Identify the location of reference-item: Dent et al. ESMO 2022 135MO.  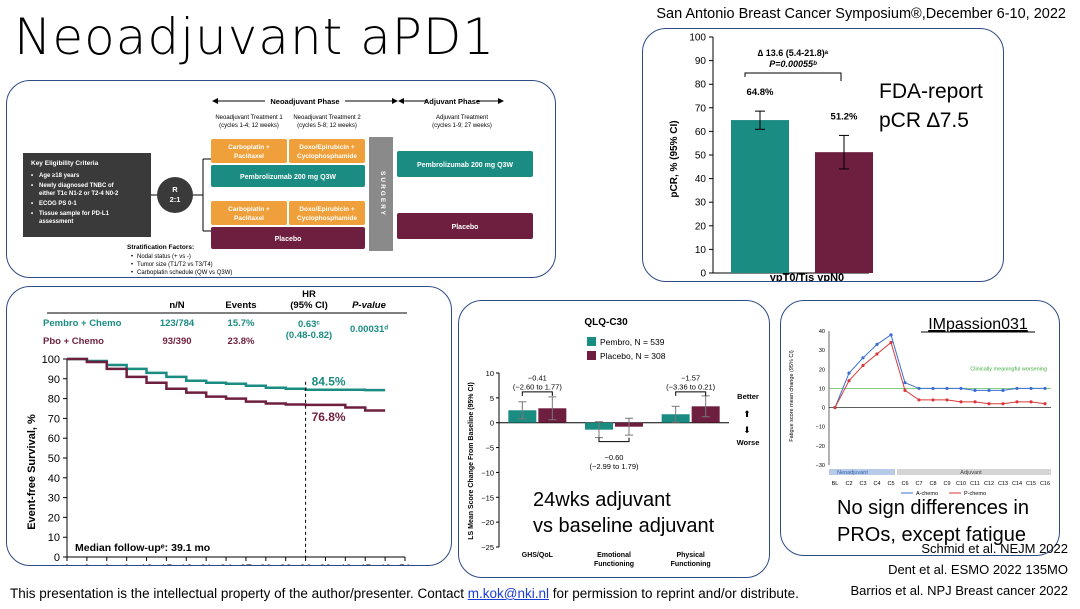
(978, 569).